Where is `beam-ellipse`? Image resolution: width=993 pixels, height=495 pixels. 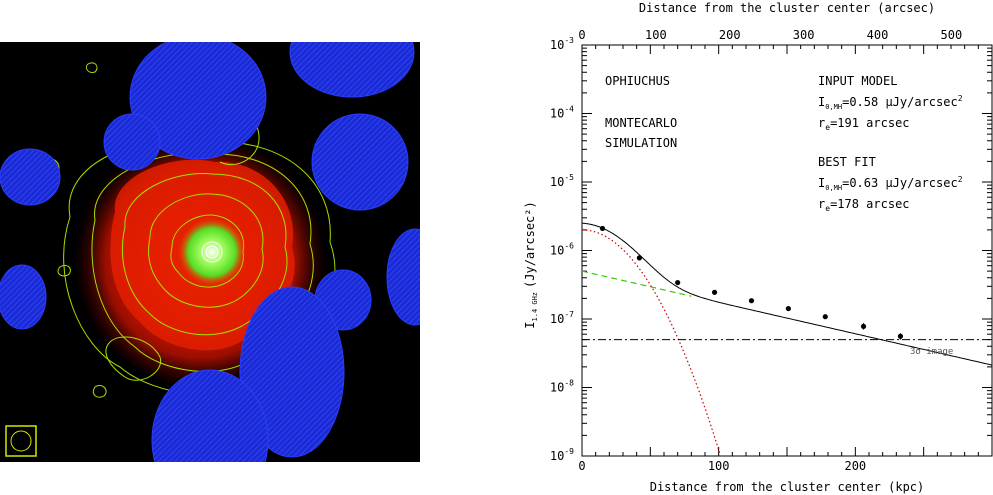
beam-ellipse is located at coordinates (21, 441).